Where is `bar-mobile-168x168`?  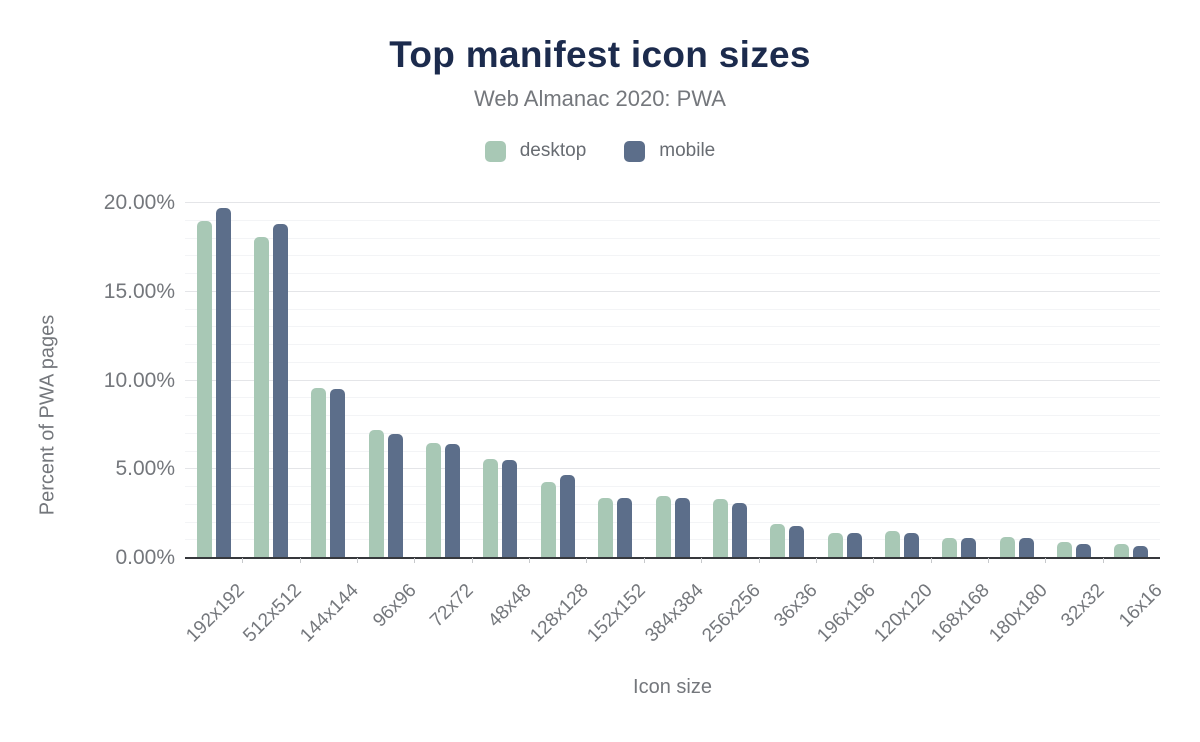 bar-mobile-168x168 is located at coordinates (969, 548).